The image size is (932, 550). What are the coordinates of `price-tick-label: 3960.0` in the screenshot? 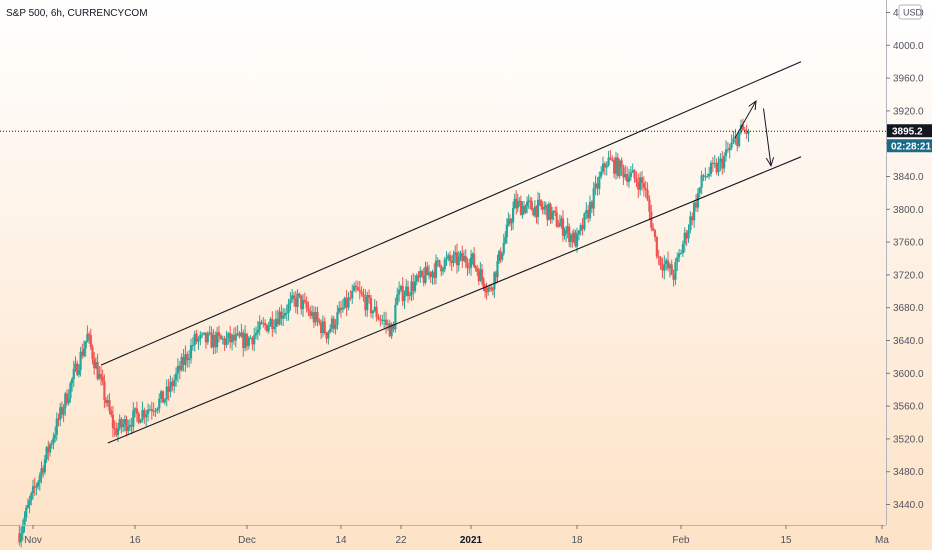 It's located at (908, 79).